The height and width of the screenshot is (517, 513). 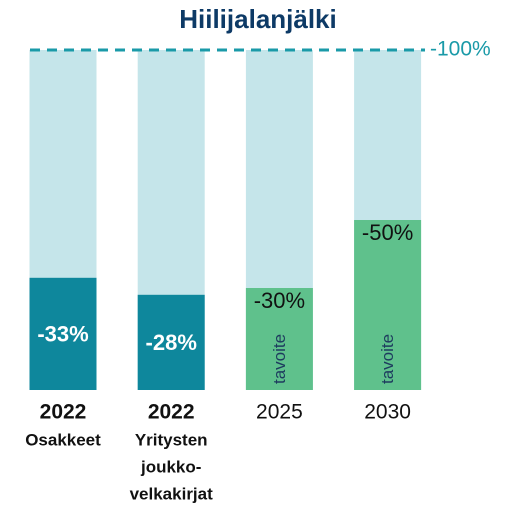 I want to click on value-label: -33%, so click(x=62, y=334).